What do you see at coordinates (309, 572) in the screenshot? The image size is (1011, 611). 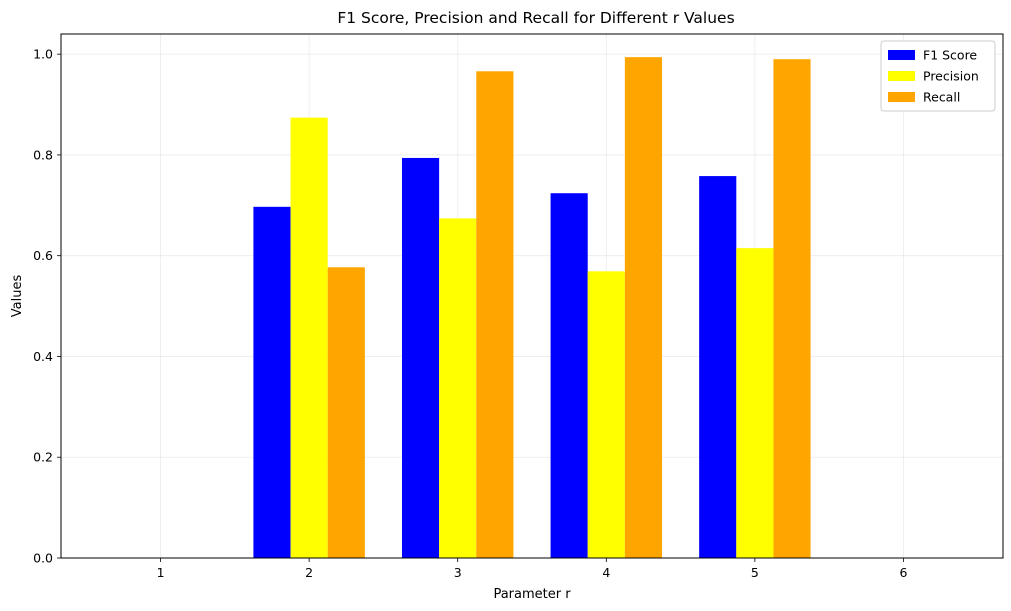 I see `x-tick-label: 2` at bounding box center [309, 572].